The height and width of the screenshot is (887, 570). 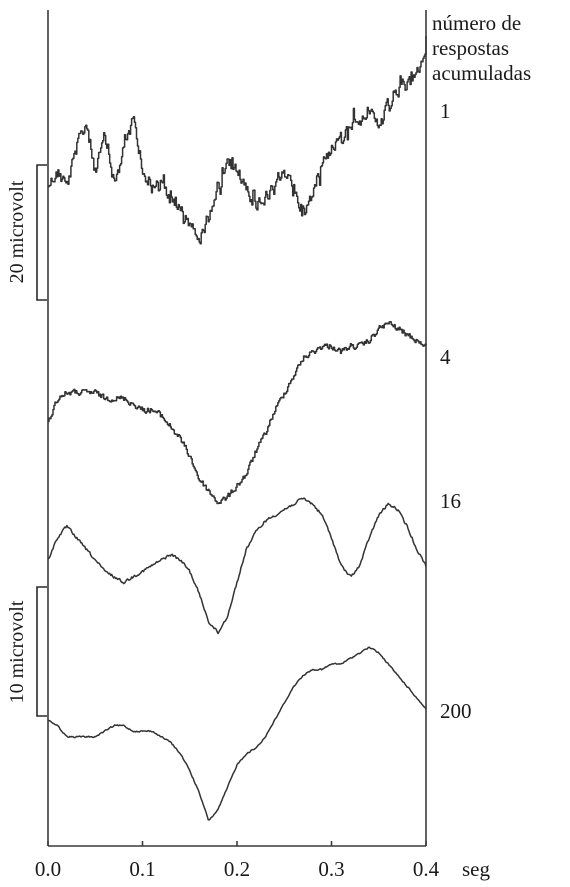 I want to click on x-tick-label-0.3: 0.3, so click(x=331, y=869).